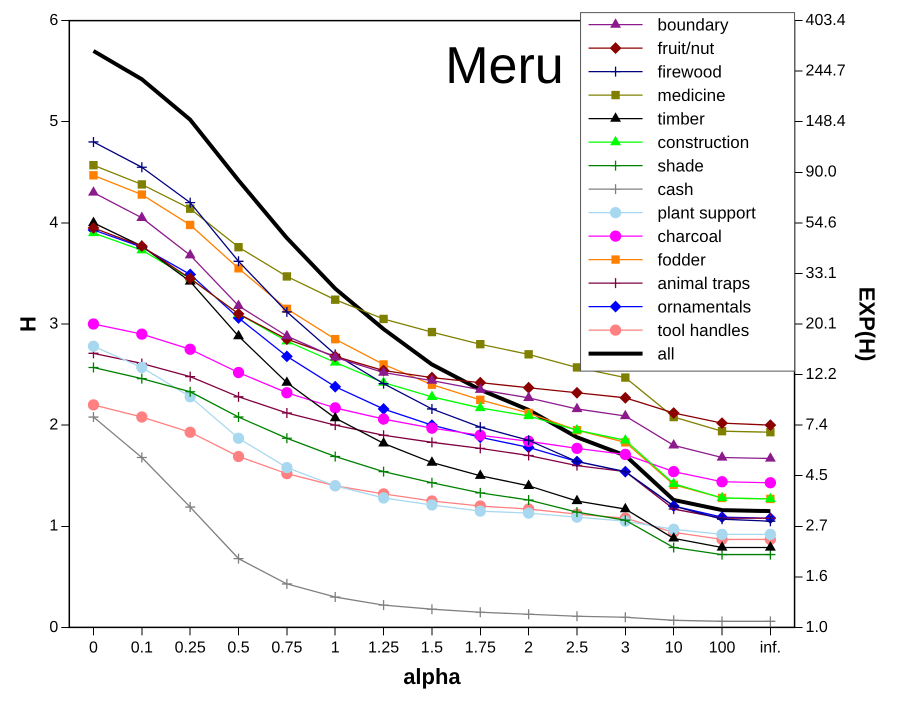 The width and height of the screenshot is (899, 703). I want to click on x-tick-label: 1.75, so click(480, 647).